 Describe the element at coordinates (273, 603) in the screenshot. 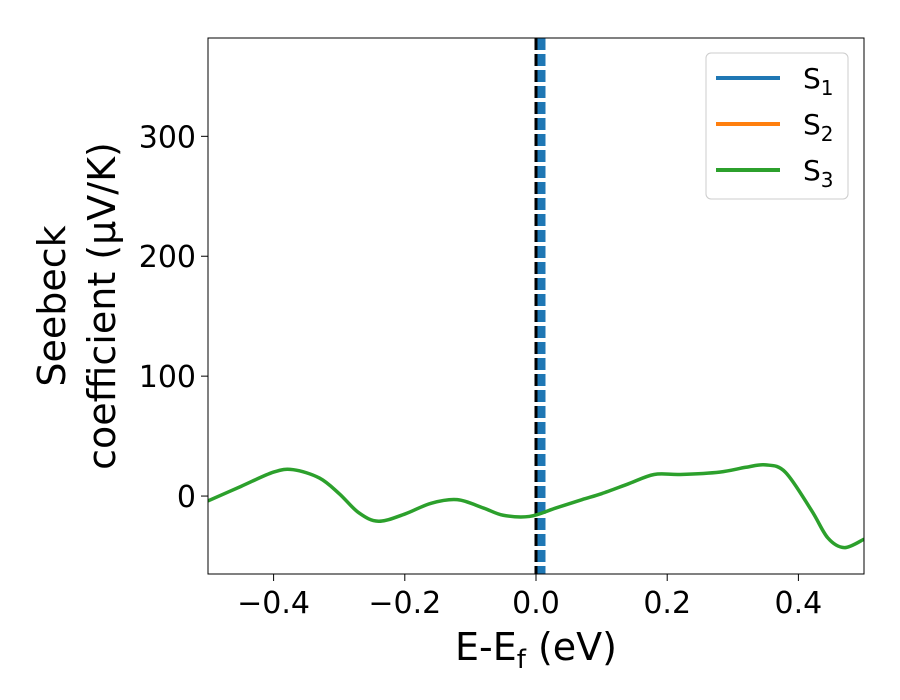

I see `x-tick-label: −0.4` at that location.